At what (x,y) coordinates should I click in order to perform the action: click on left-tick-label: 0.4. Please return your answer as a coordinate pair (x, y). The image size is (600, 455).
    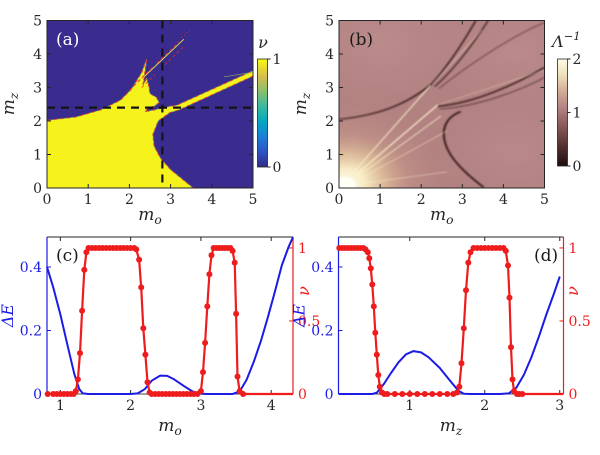
    Looking at the image, I should click on (31, 268).